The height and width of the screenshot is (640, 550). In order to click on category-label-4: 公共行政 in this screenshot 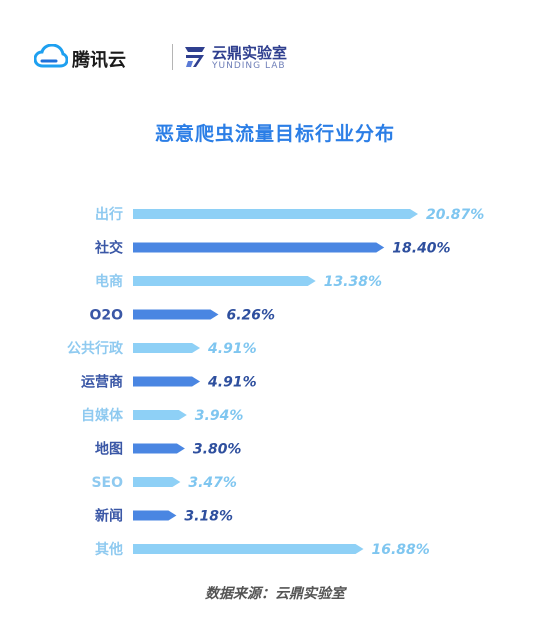, I will do `click(95, 348)`.